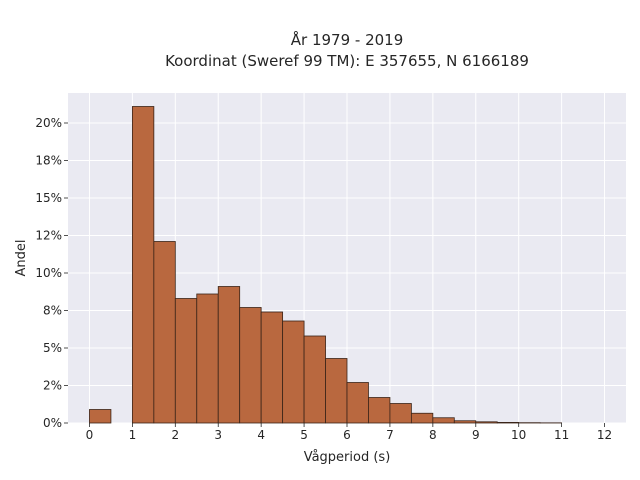 The width and height of the screenshot is (640, 480). I want to click on x-tick-label: 12, so click(604, 435).